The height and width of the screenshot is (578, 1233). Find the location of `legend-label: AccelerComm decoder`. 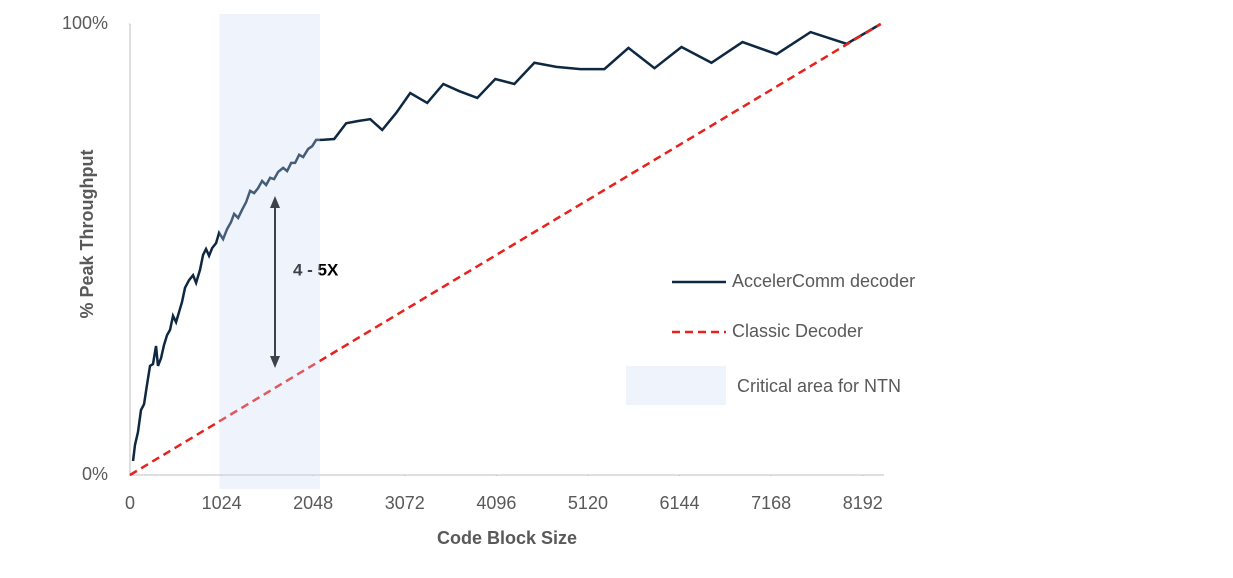

legend-label: AccelerComm decoder is located at coordinates (823, 281).